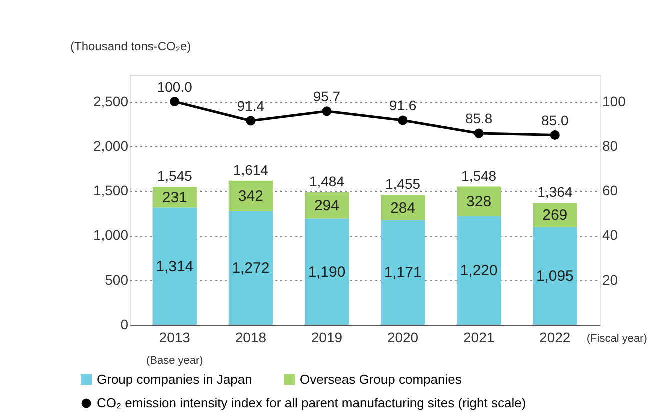 Image resolution: width=659 pixels, height=418 pixels. I want to click on data-label: 1,171, so click(403, 273).